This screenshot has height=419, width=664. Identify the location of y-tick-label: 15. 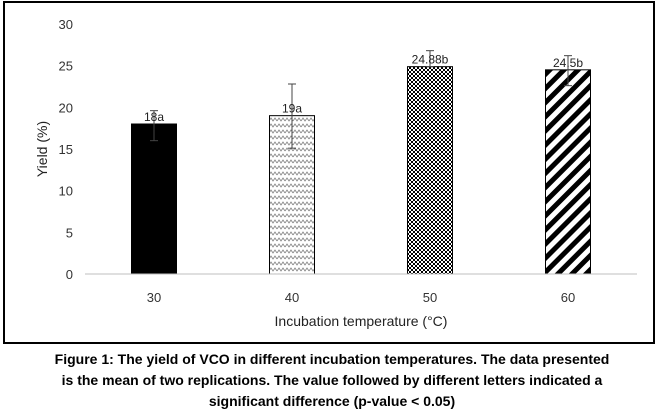
(66, 149).